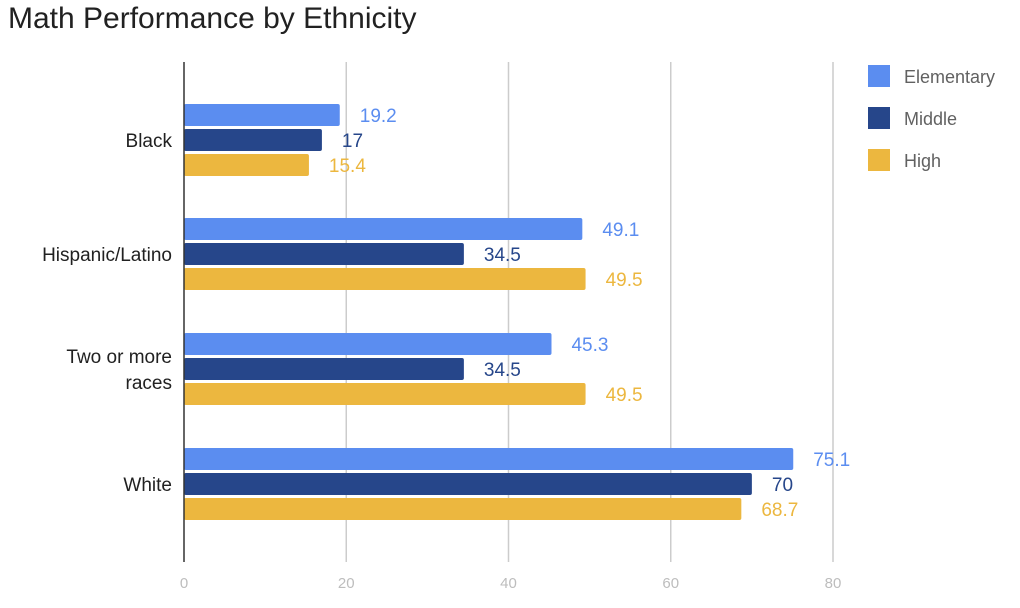  I want to click on data-label: 68.7, so click(779, 510).